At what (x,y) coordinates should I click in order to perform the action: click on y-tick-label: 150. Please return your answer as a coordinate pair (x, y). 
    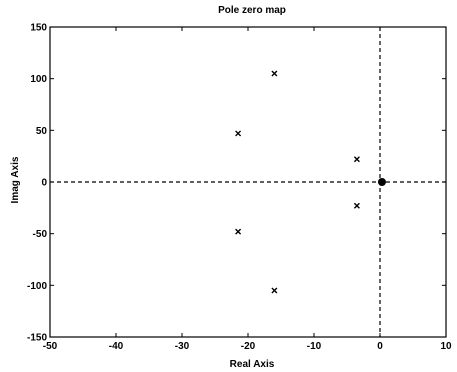
    Looking at the image, I should click on (38, 28).